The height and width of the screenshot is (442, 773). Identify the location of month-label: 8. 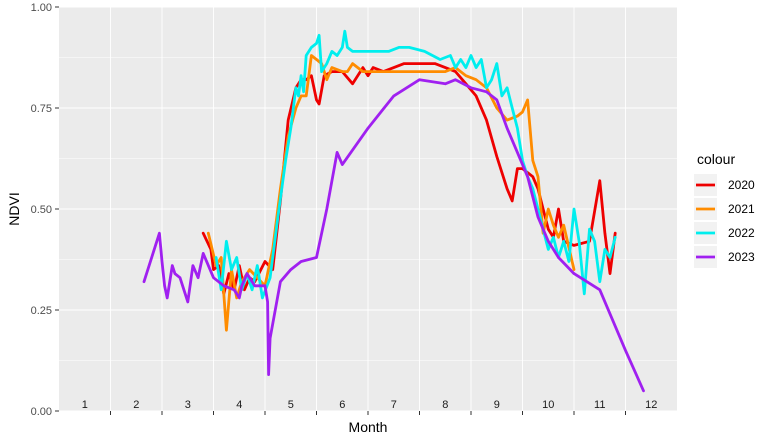
(445, 405).